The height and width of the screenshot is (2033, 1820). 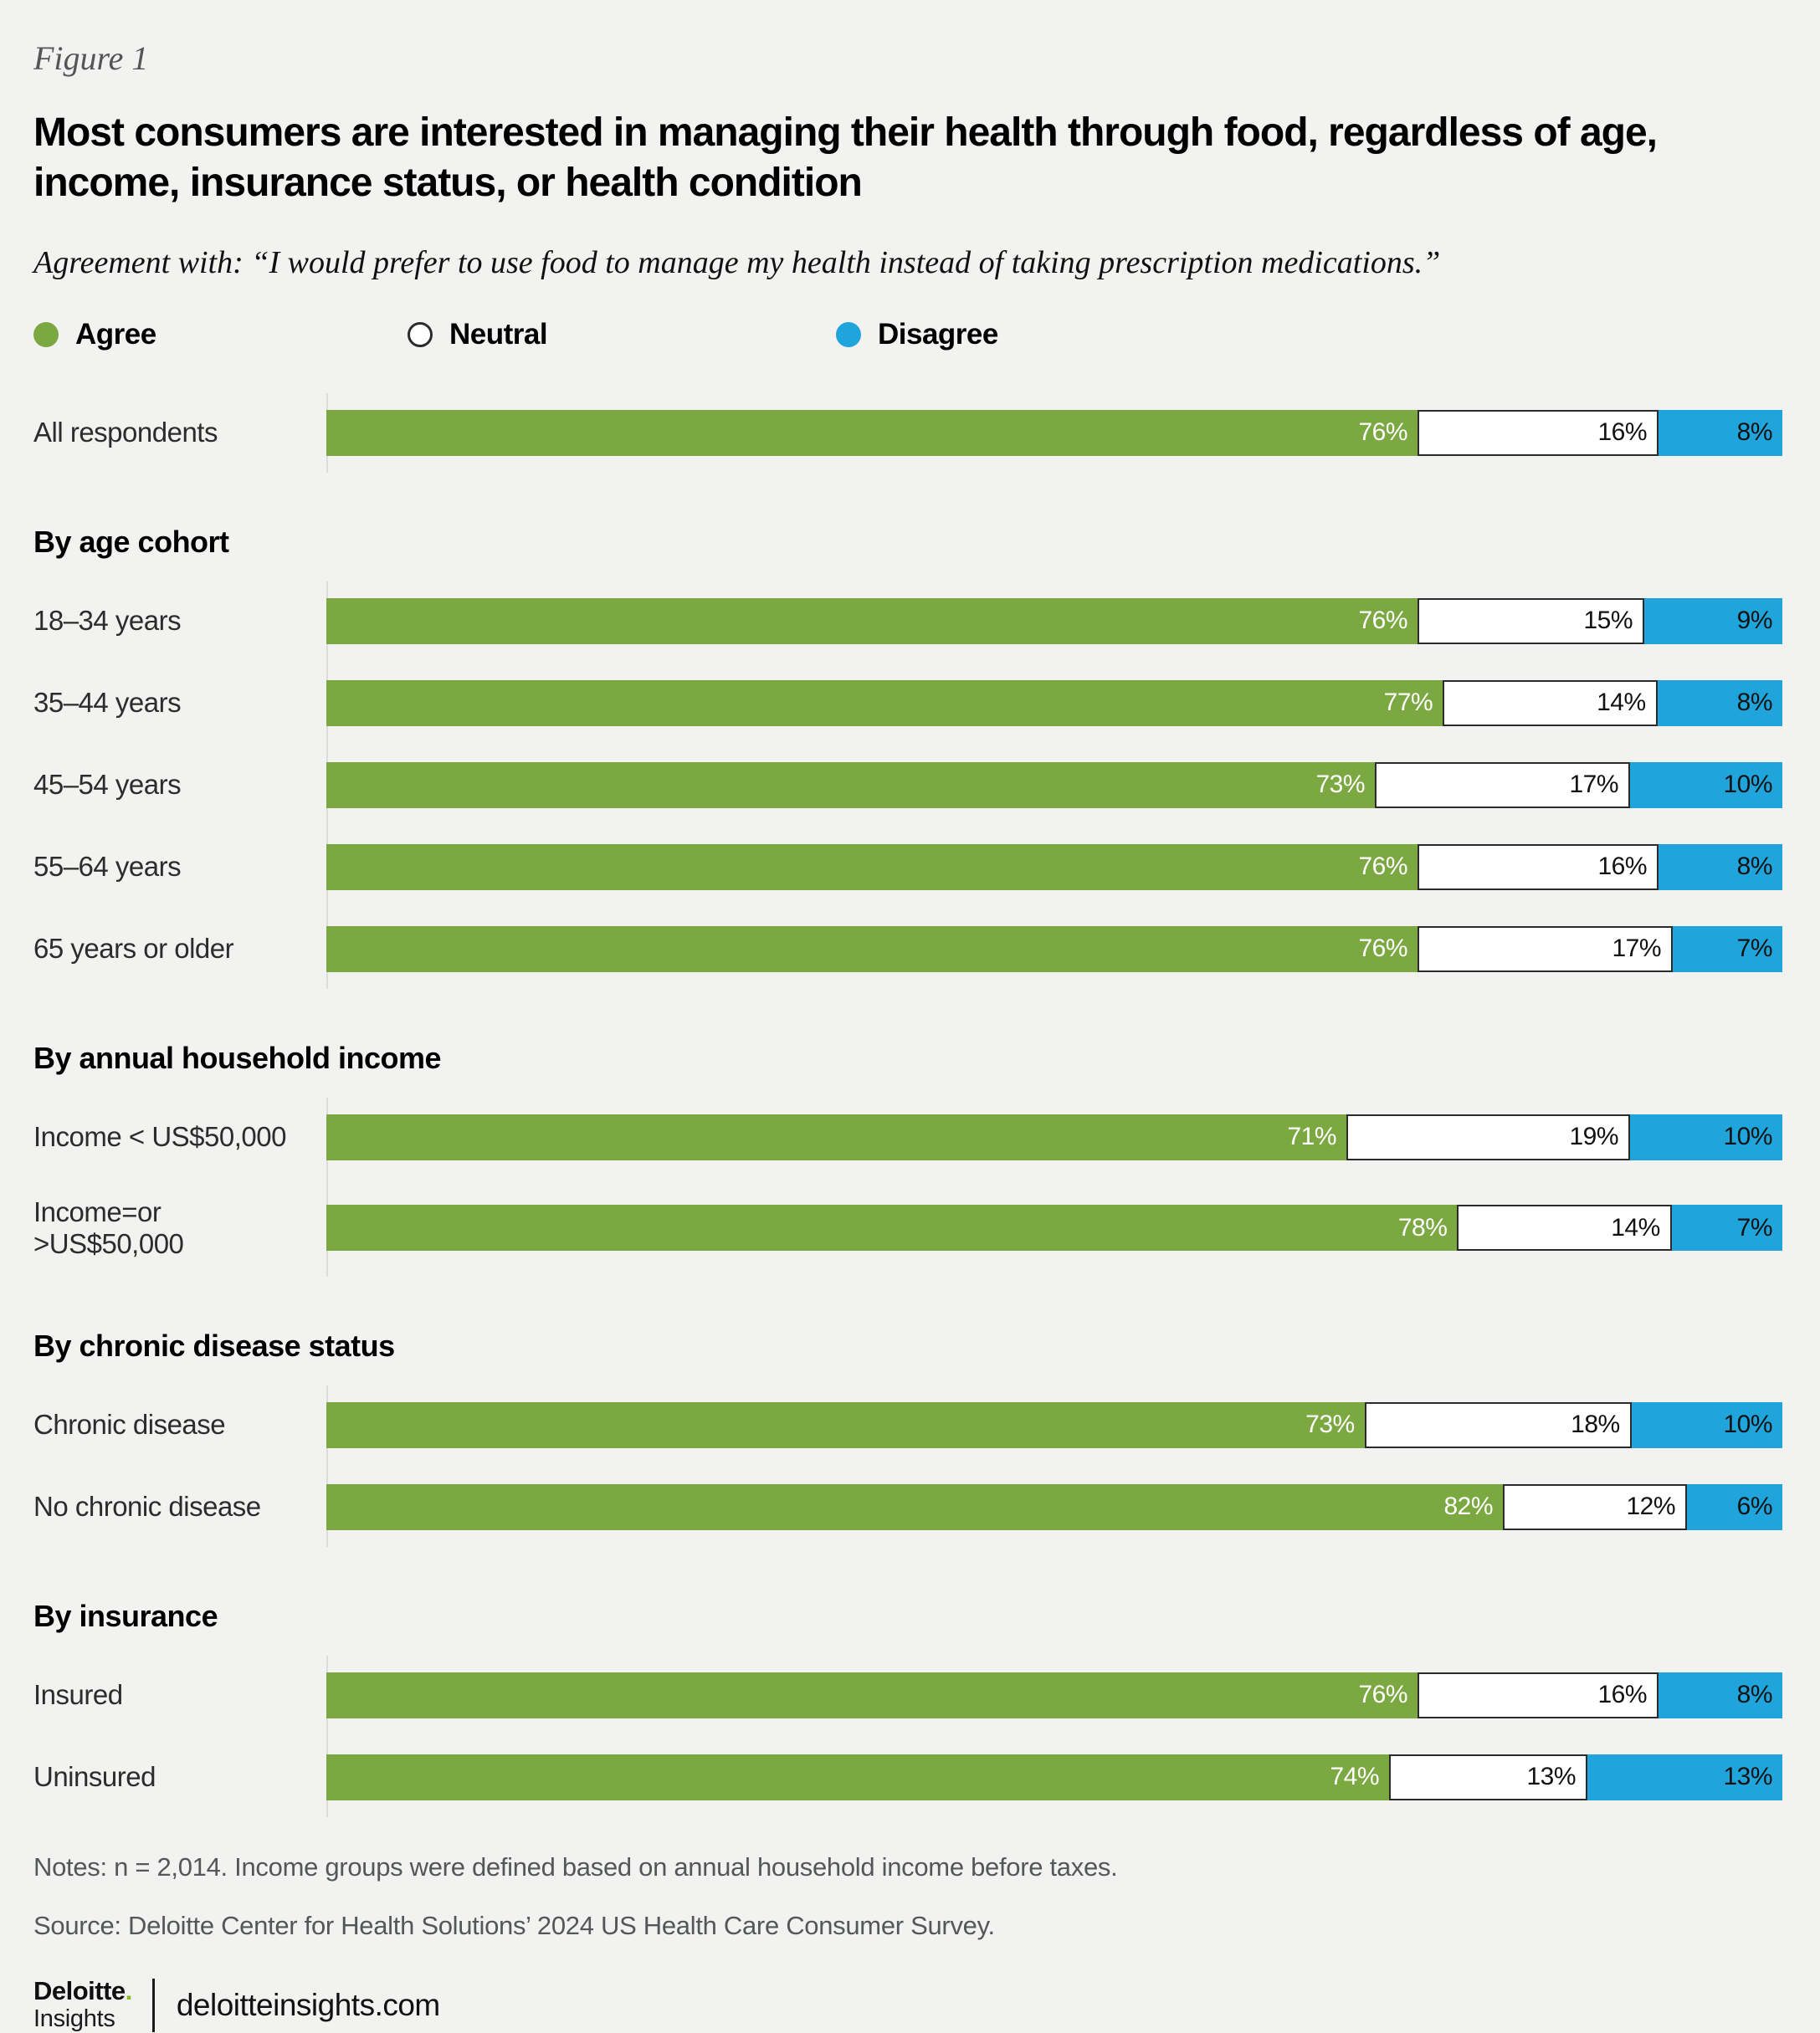 What do you see at coordinates (125, 432) in the screenshot?
I see `row-label: All respondents` at bounding box center [125, 432].